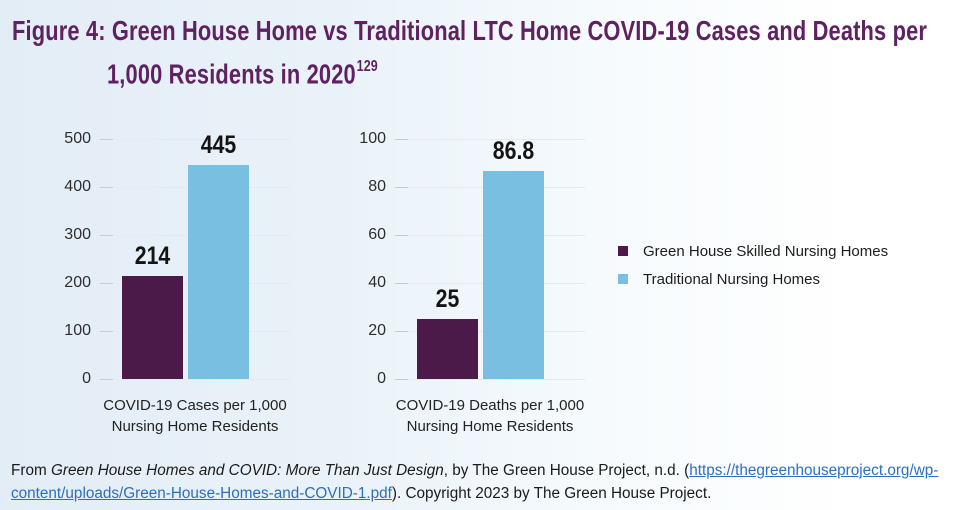 This screenshot has height=510, width=966. Describe the element at coordinates (77, 138) in the screenshot. I see `y-tick-label: 500` at that location.